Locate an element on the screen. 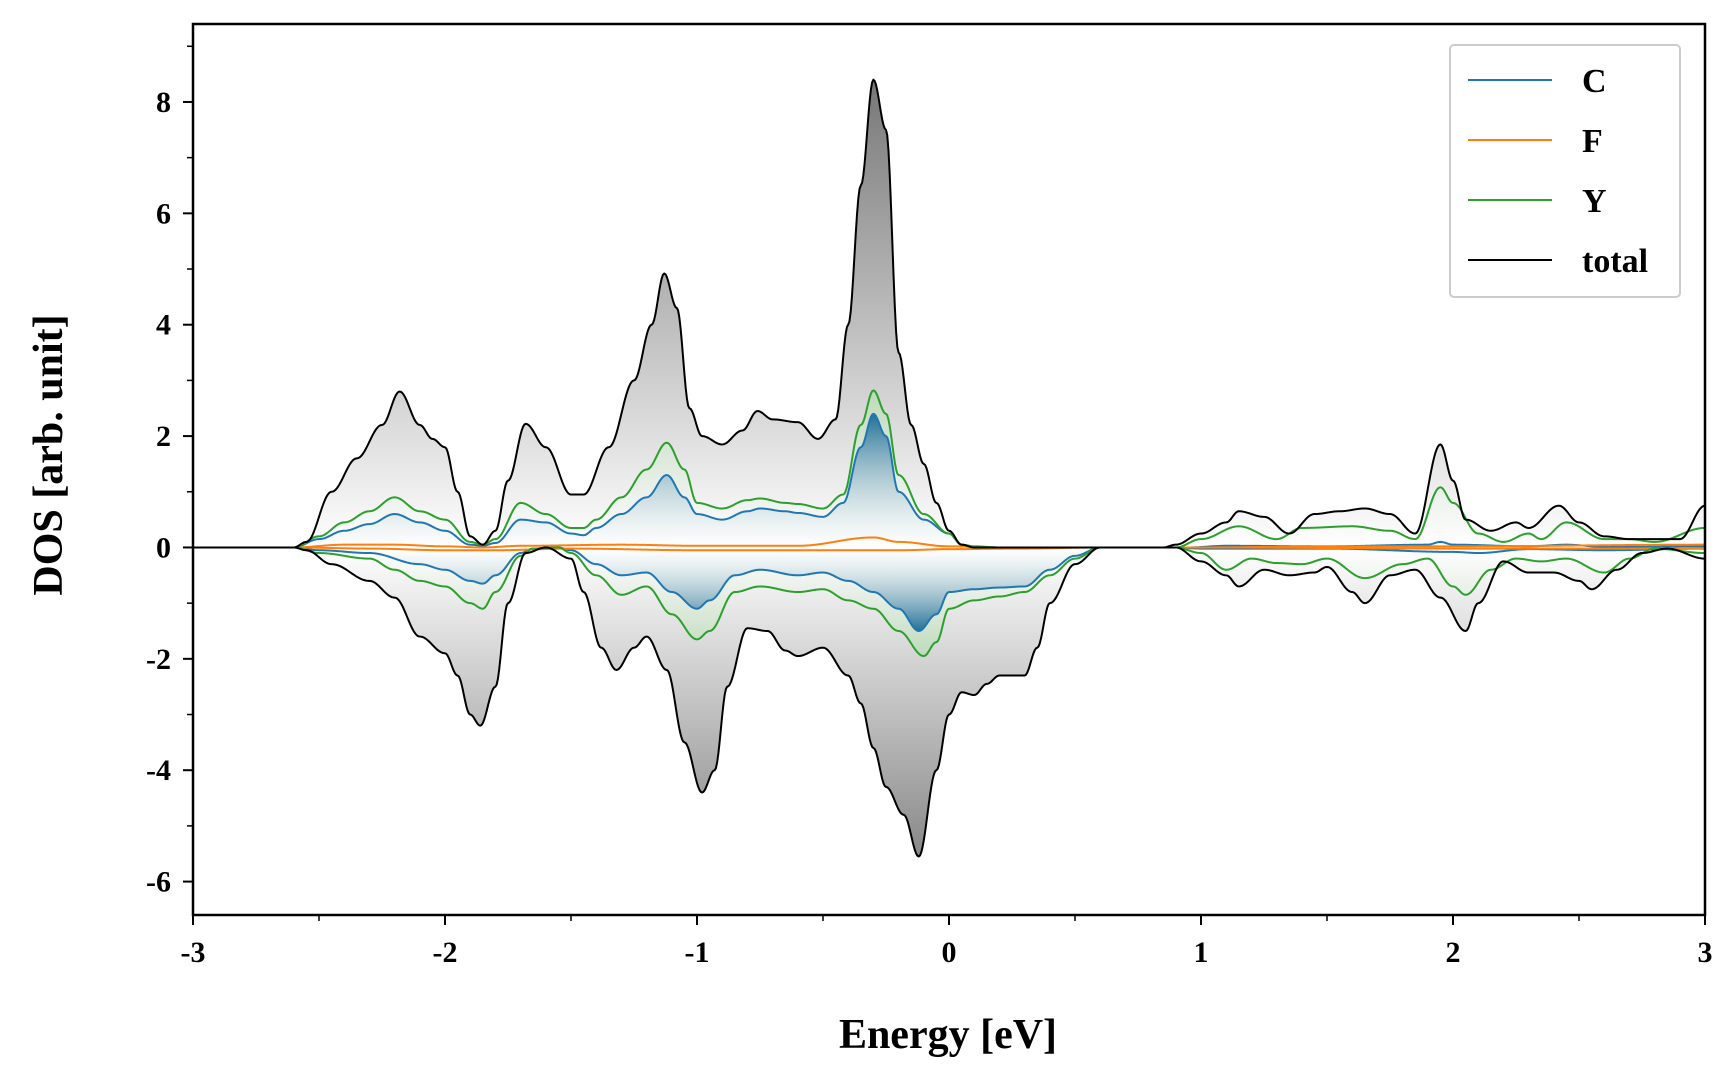  x-tick-label: 0 is located at coordinates (949, 952).